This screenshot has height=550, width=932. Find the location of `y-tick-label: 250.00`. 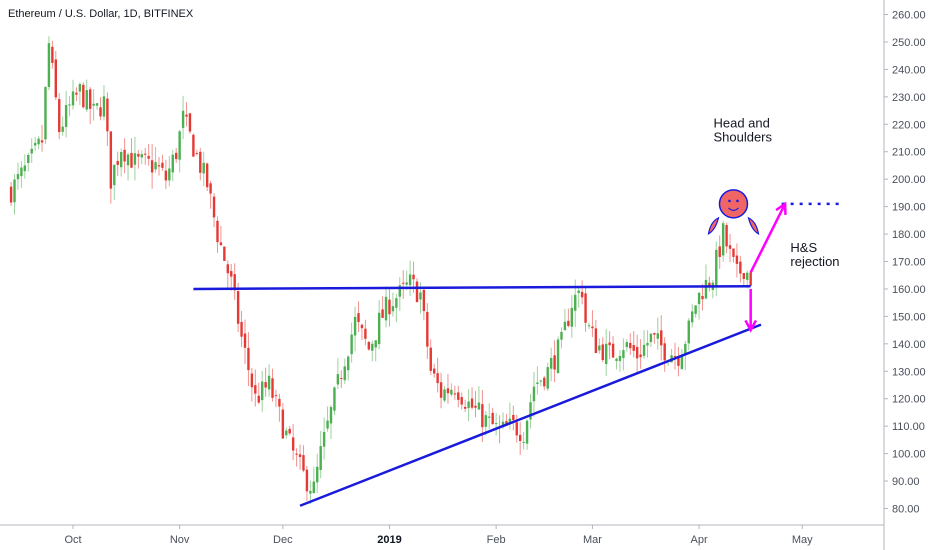

y-tick-label: 250.00 is located at coordinates (909, 43).